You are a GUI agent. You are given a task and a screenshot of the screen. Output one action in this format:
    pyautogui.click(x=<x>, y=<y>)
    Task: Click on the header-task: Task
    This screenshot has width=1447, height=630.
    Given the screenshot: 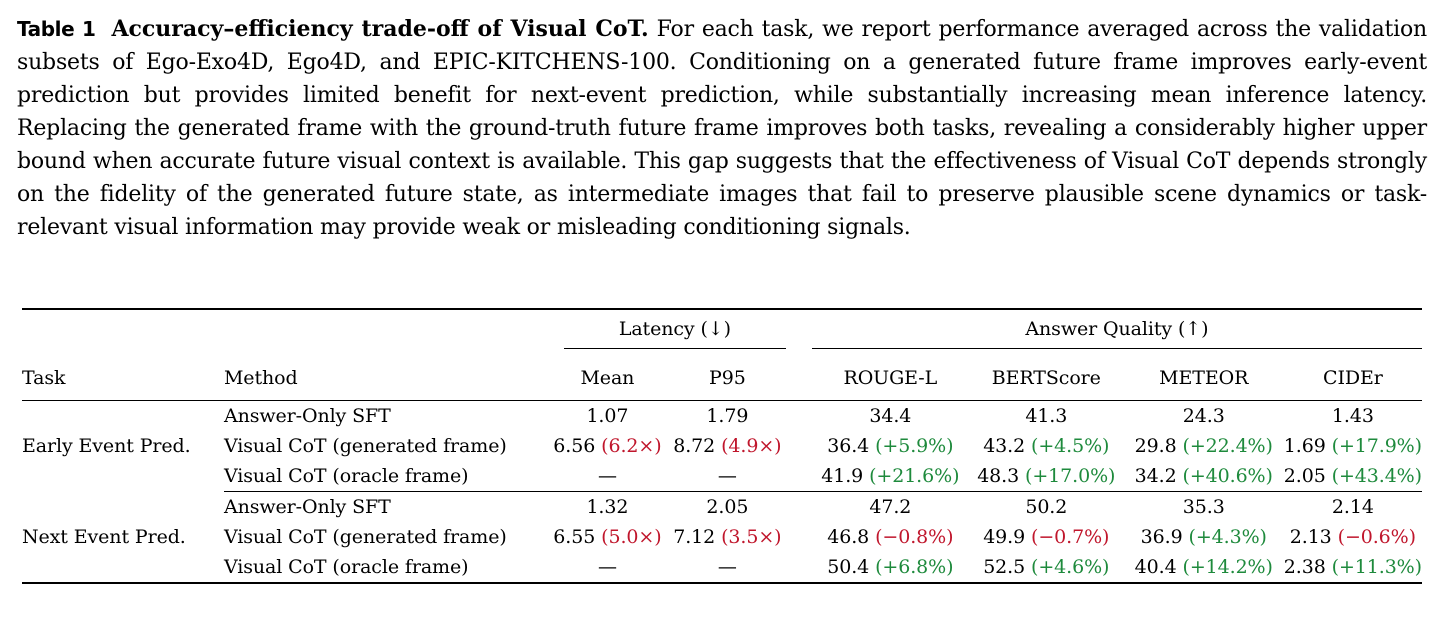 What is the action you would take?
    pyautogui.click(x=123, y=378)
    